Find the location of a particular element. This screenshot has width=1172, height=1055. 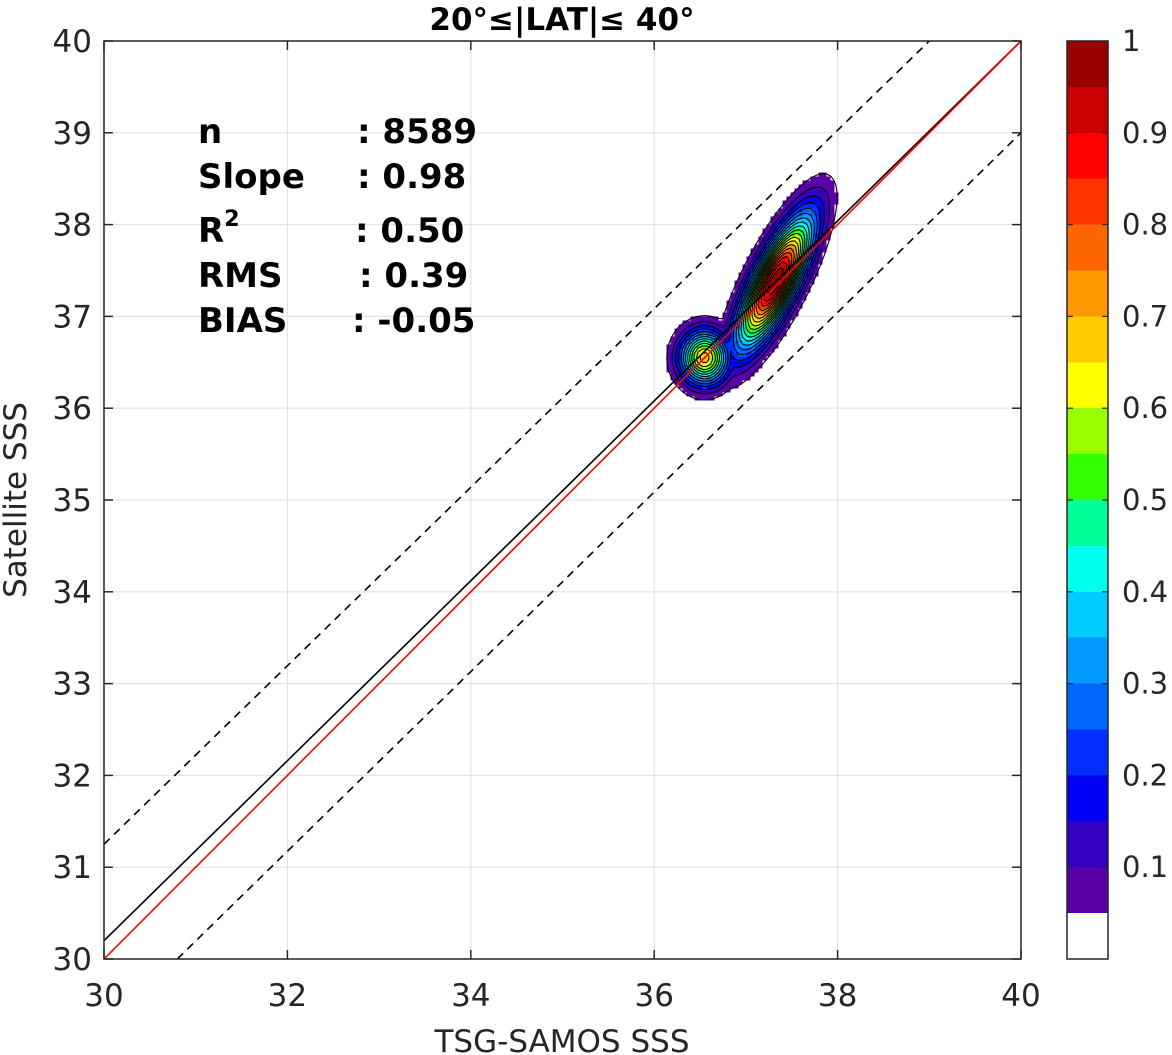

y-tick-label: 38 is located at coordinates (72, 226).